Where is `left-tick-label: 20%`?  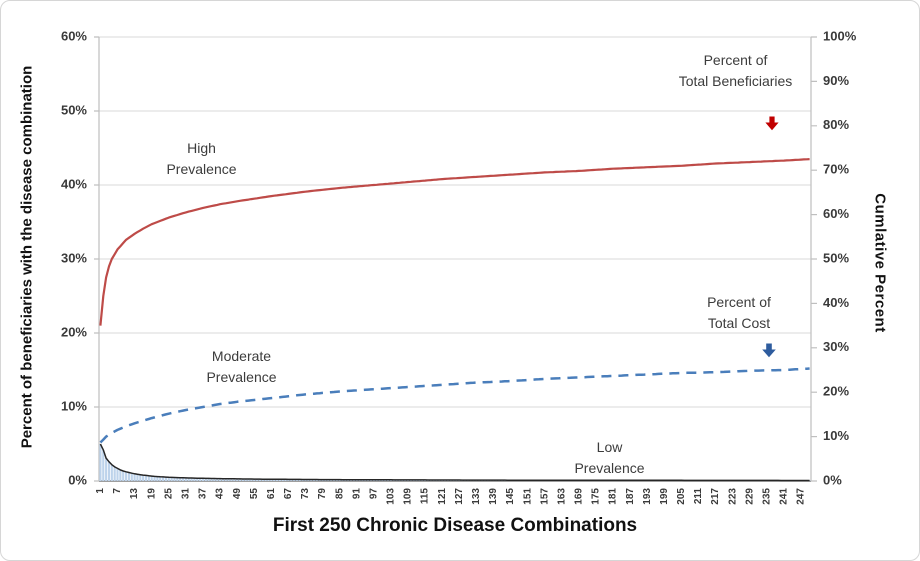
left-tick-label: 20% is located at coordinates (74, 331).